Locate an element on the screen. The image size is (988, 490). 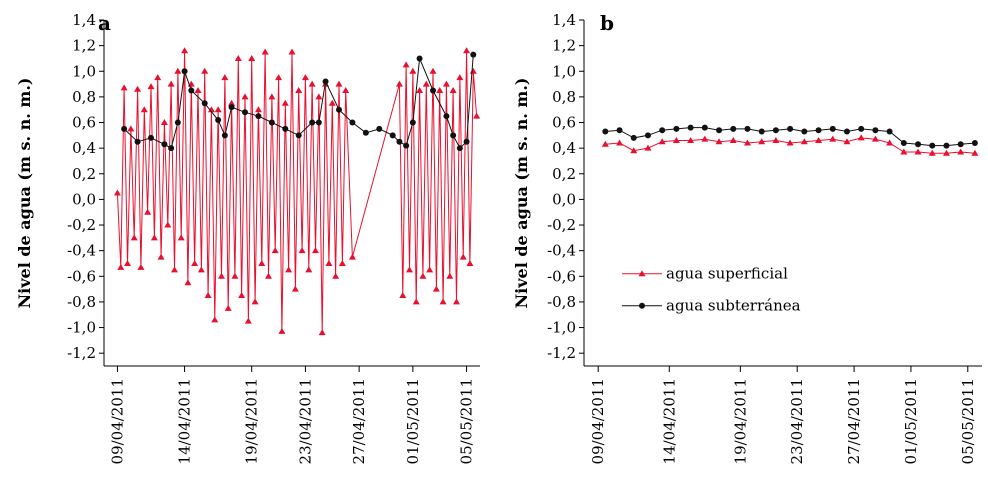
y-tick-label: 1,0 is located at coordinates (84, 71).